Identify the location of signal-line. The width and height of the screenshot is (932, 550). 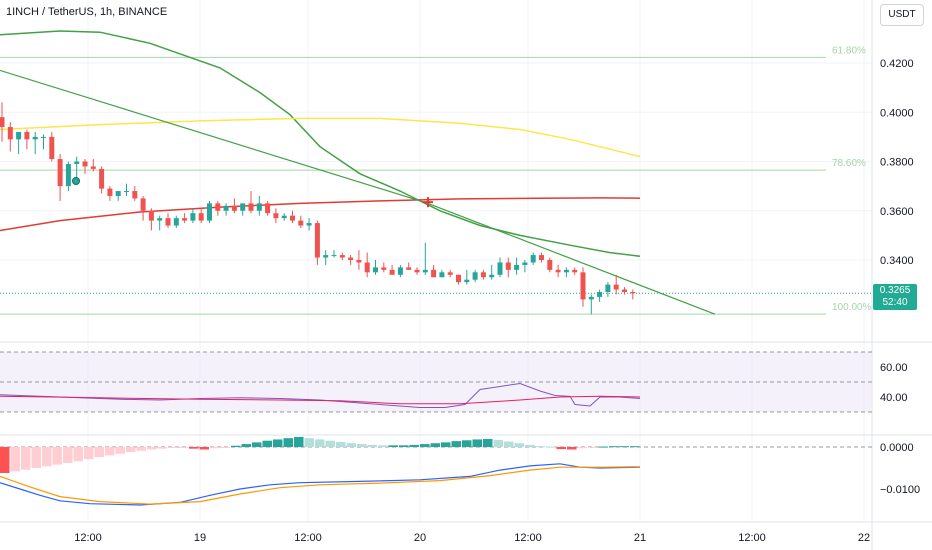
(320, 485).